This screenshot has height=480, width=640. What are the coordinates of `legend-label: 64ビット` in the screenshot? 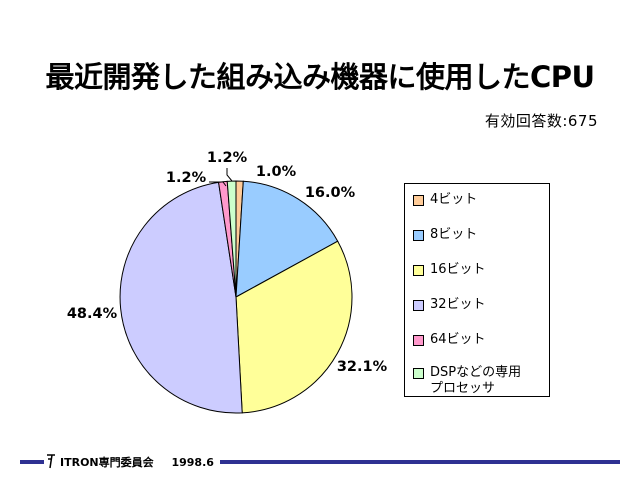 It's located at (458, 339).